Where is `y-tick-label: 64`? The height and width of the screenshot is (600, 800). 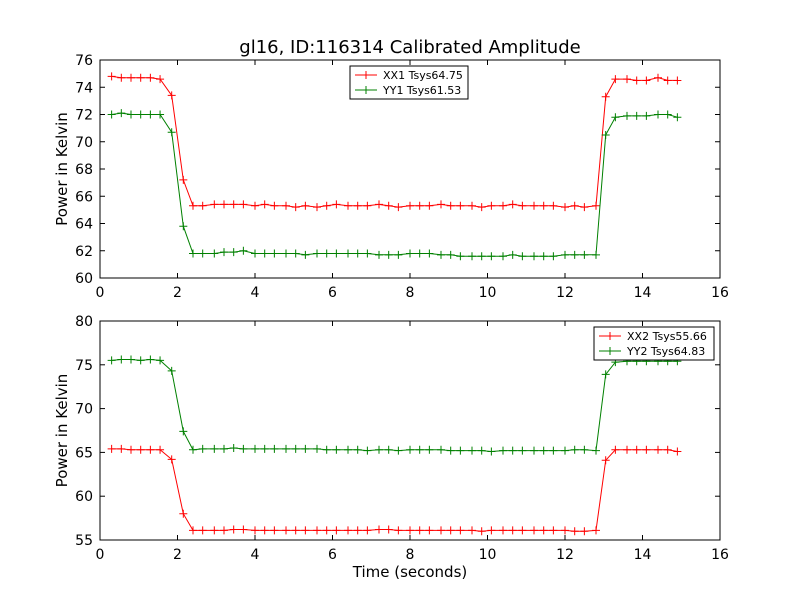 y-tick-label: 64 is located at coordinates (84, 225).